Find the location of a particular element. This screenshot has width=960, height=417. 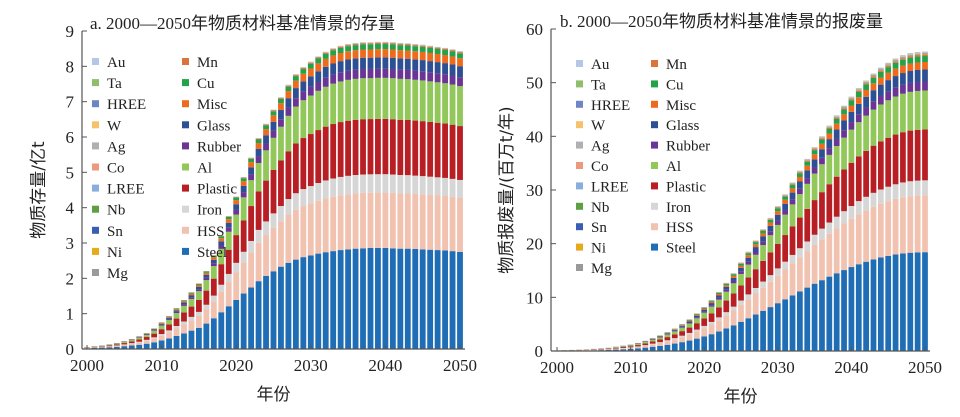

bar-hss-2026 is located at coordinates (748, 309).